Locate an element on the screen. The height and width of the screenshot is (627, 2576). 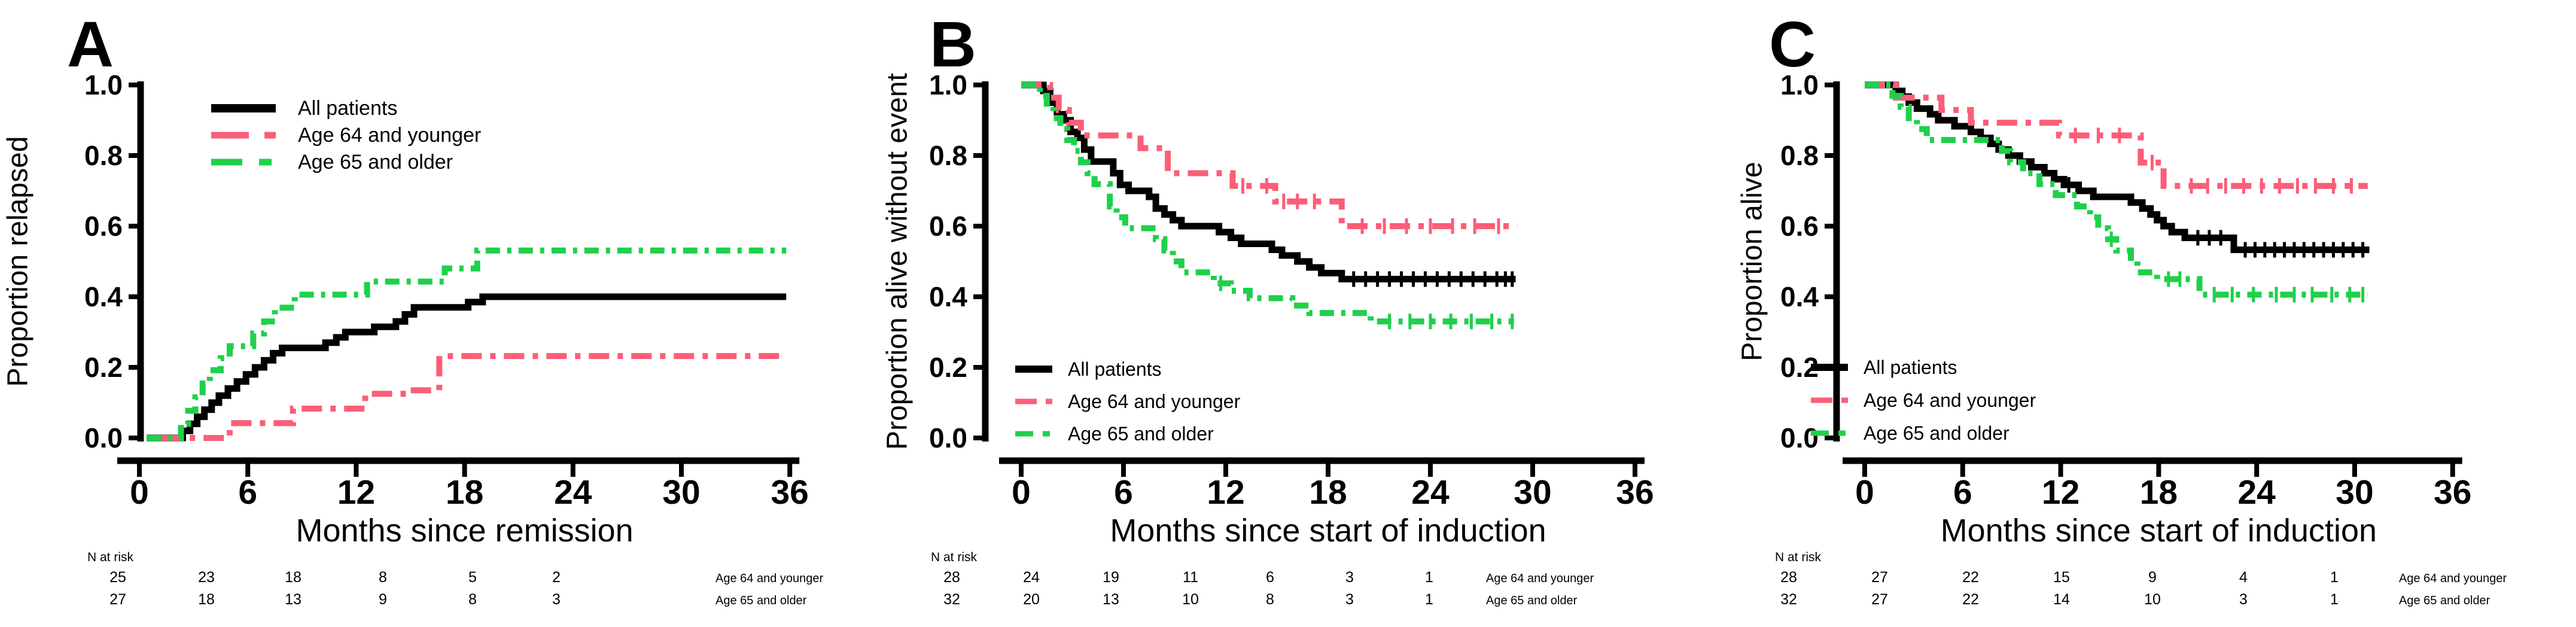
x-axis-label: Months since start of induction is located at coordinates (2158, 531).